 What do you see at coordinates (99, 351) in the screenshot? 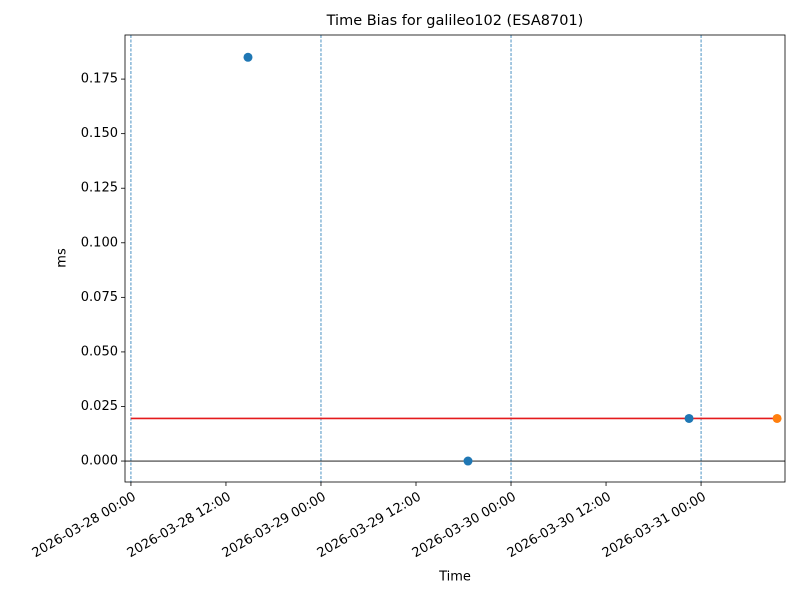
I see `y-tick-label: 0.050` at bounding box center [99, 351].